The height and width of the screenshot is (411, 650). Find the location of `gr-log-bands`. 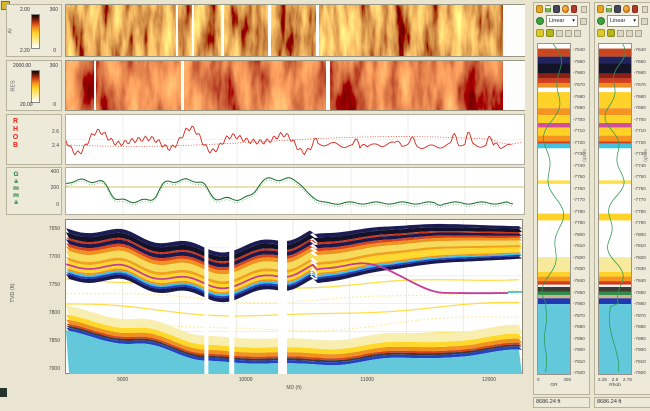

gr-log-bands is located at coordinates (554, 209).